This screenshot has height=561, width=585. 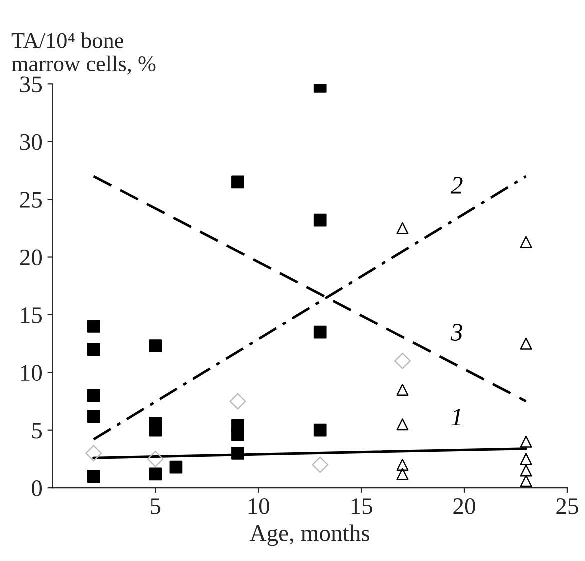 What do you see at coordinates (31, 142) in the screenshot?
I see `y-tick-label: 30` at bounding box center [31, 142].